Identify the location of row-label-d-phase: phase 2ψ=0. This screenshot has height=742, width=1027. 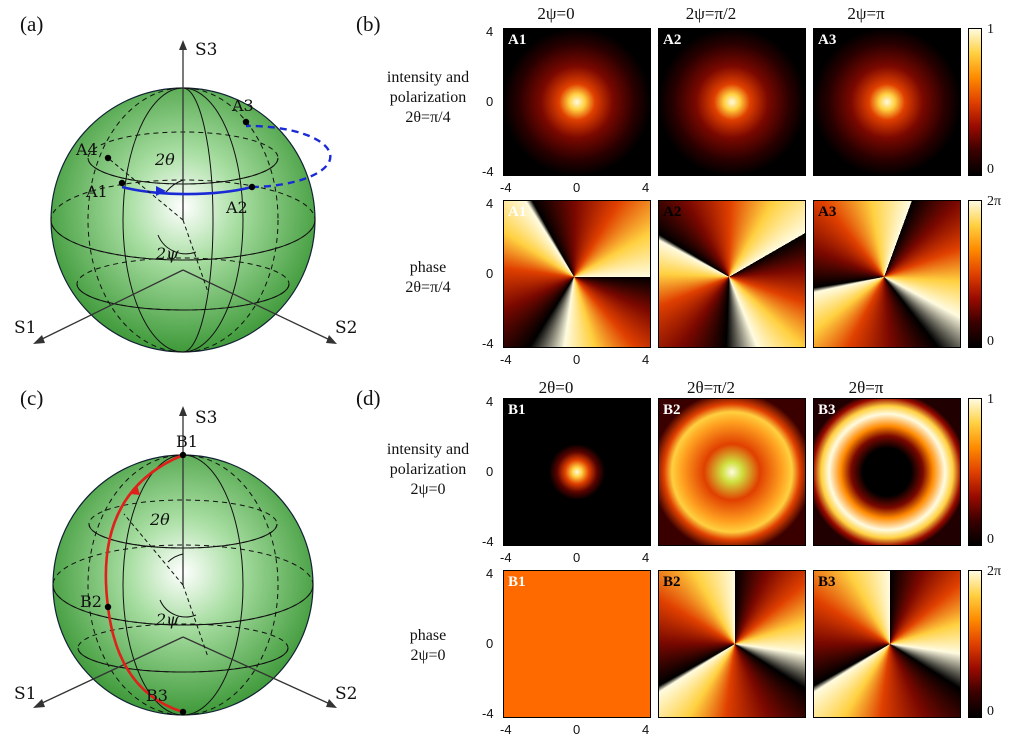
(428, 645).